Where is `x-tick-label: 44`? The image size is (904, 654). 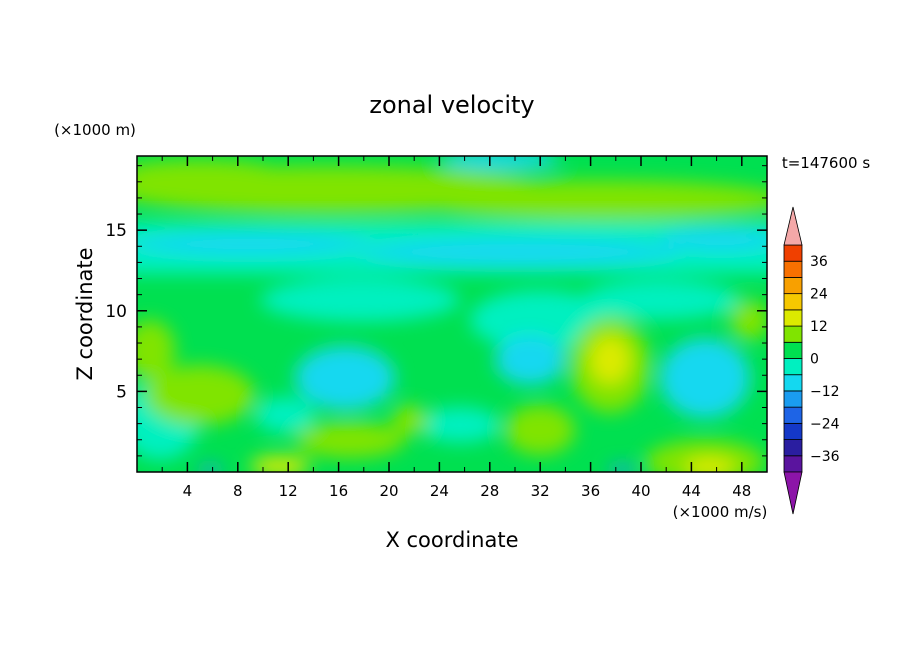
x-tick-label: 44 is located at coordinates (691, 491).